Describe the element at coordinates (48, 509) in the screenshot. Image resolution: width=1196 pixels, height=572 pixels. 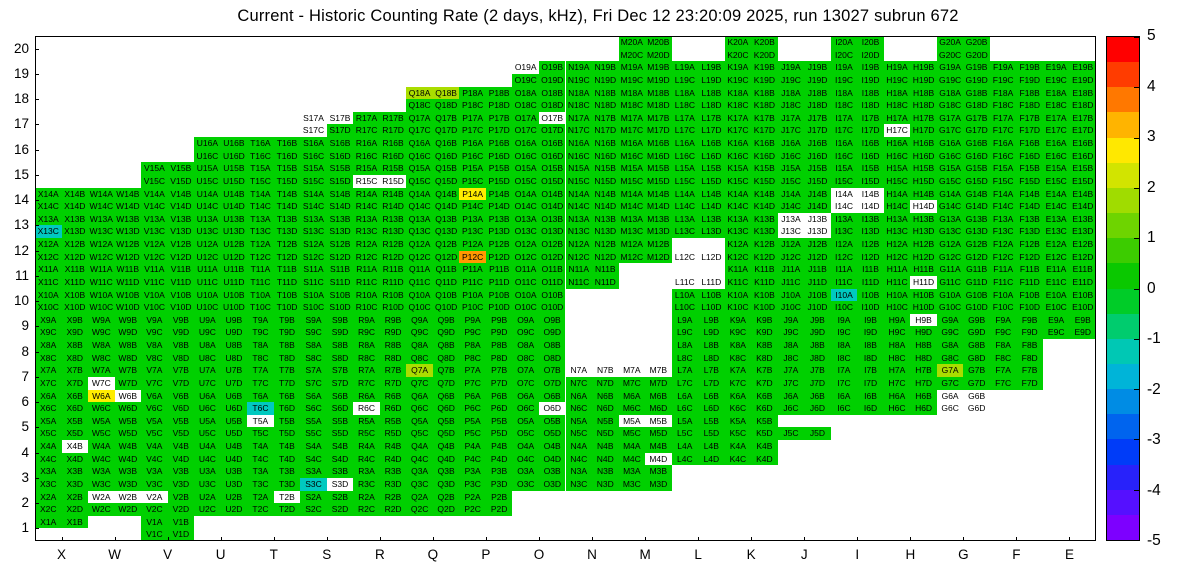
I see `cell-X2C: X2C` at that location.